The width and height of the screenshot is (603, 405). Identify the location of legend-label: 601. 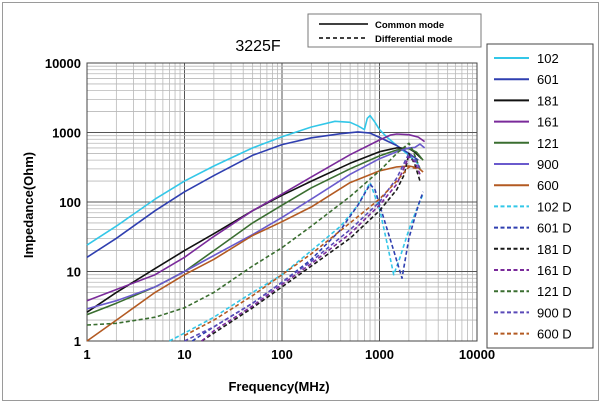
(548, 79).